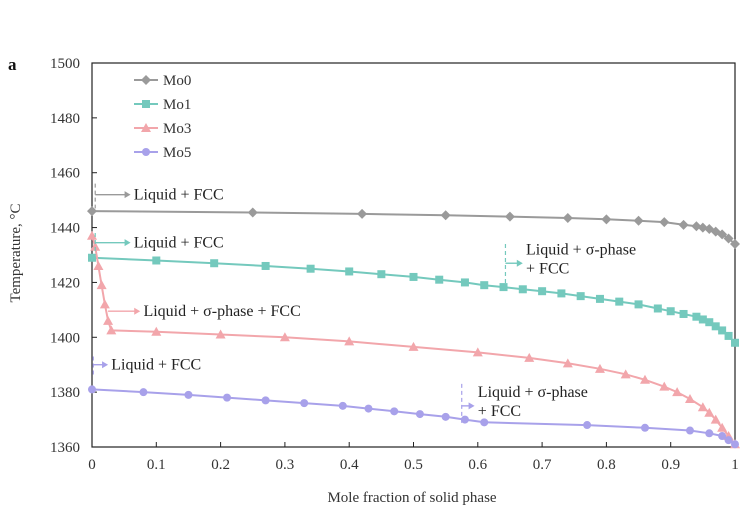 Image resolution: width=742 pixels, height=523 pixels. Describe the element at coordinates (65, 119) in the screenshot. I see `y-tick-label: 1480` at that location.